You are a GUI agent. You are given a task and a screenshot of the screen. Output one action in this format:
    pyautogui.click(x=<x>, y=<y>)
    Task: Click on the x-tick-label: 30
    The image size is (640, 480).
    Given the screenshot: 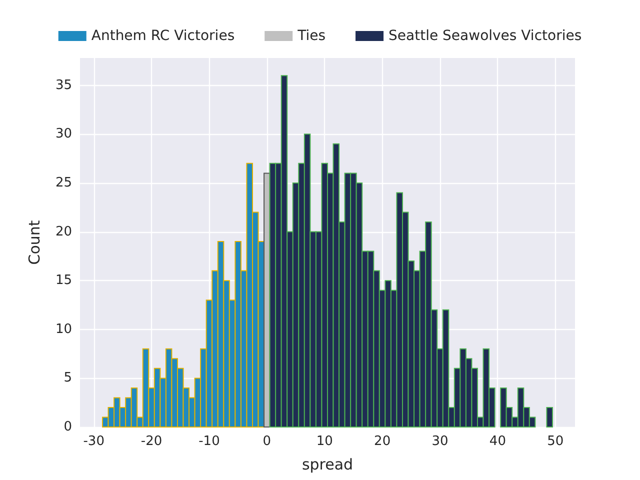 What is the action you would take?
    pyautogui.click(x=440, y=441)
    